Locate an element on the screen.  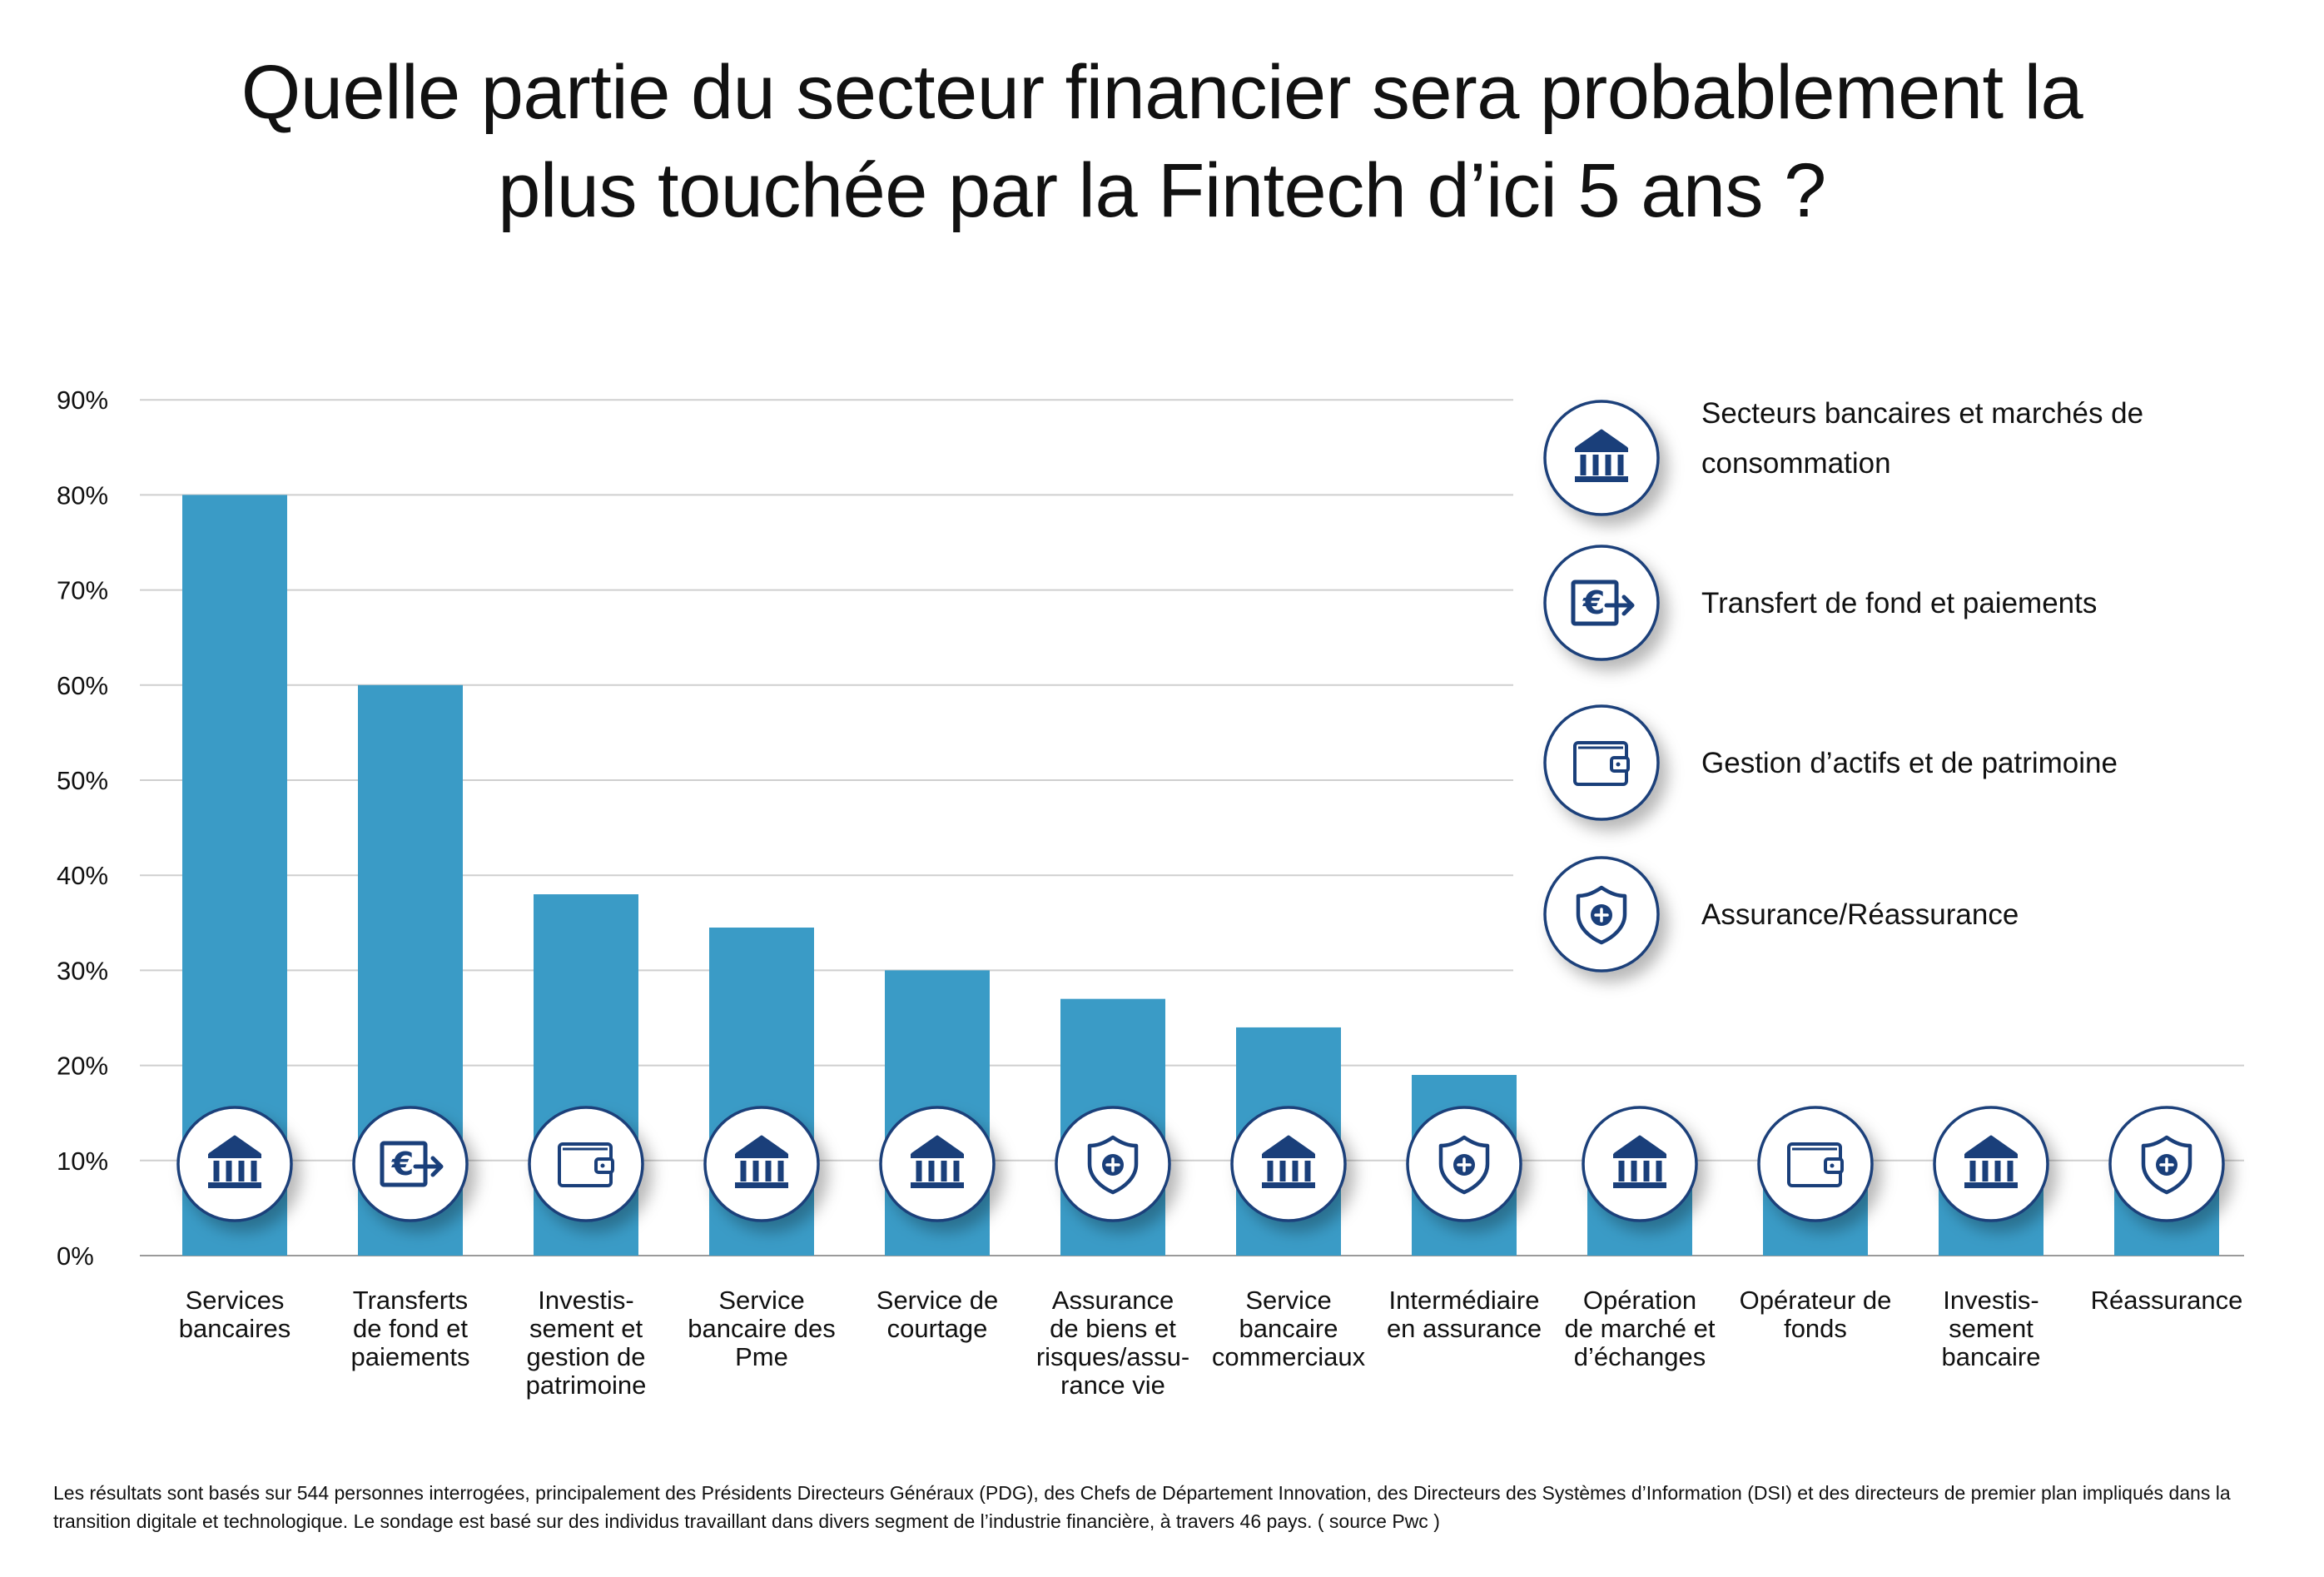
legend-label: Transfert de fond et paiements is located at coordinates (1899, 603).